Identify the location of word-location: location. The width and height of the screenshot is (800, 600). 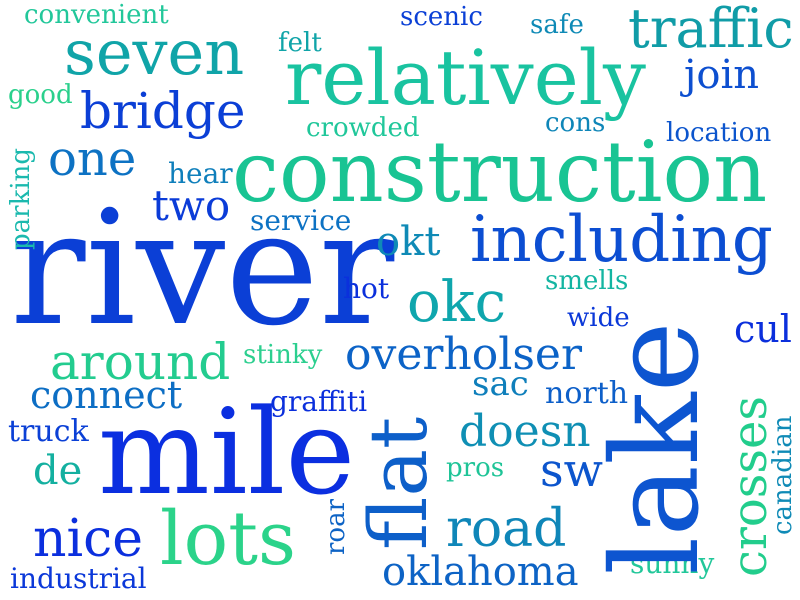
(719, 133).